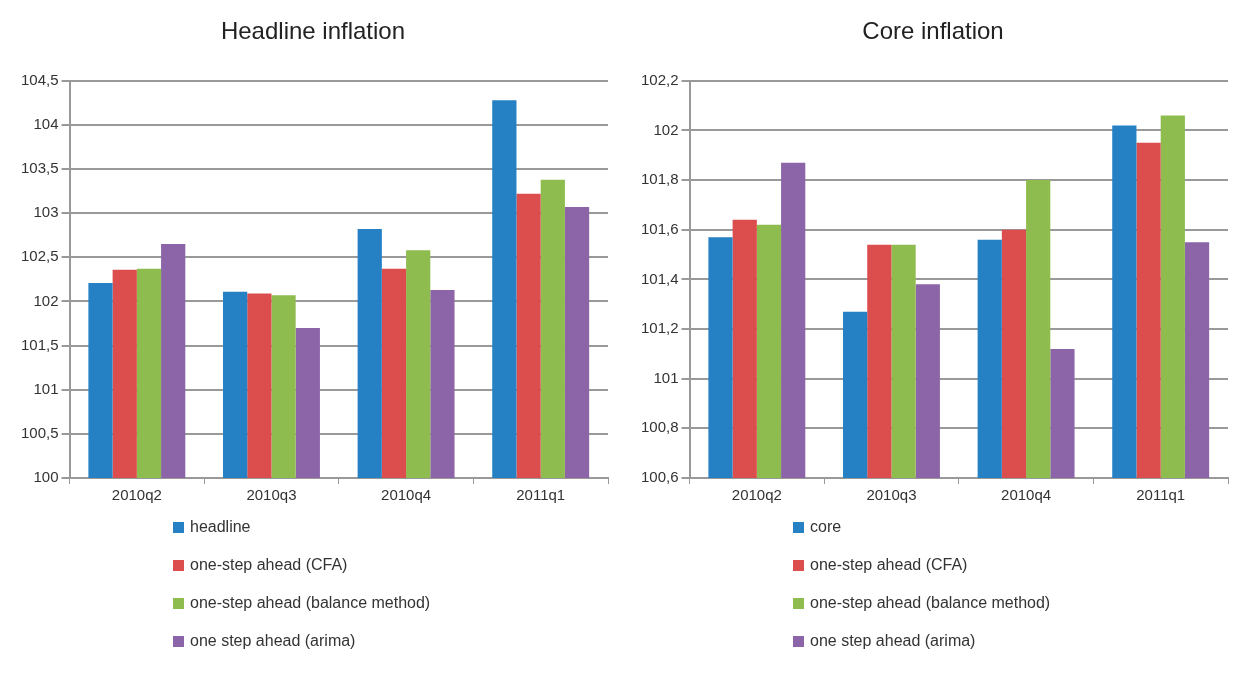 The image size is (1255, 691). I want to click on y-tick-label: 104,5, so click(39, 79).